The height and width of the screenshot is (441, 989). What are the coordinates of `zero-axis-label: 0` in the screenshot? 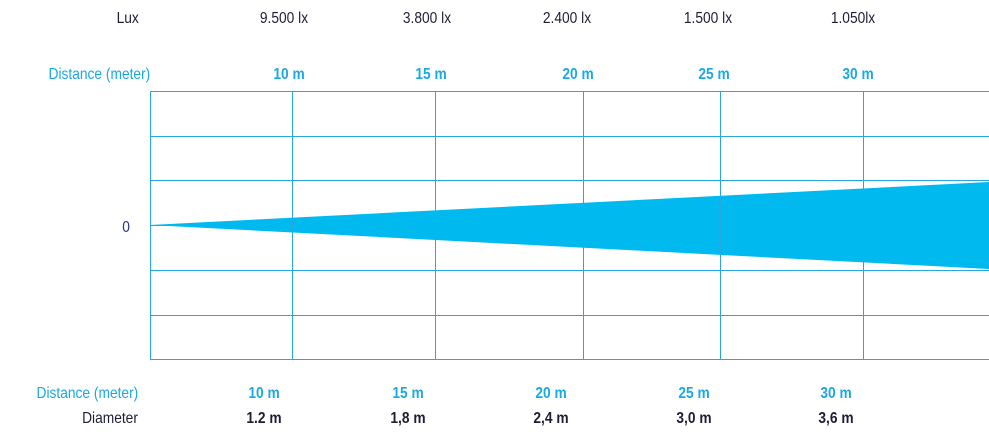 It's located at (126, 227).